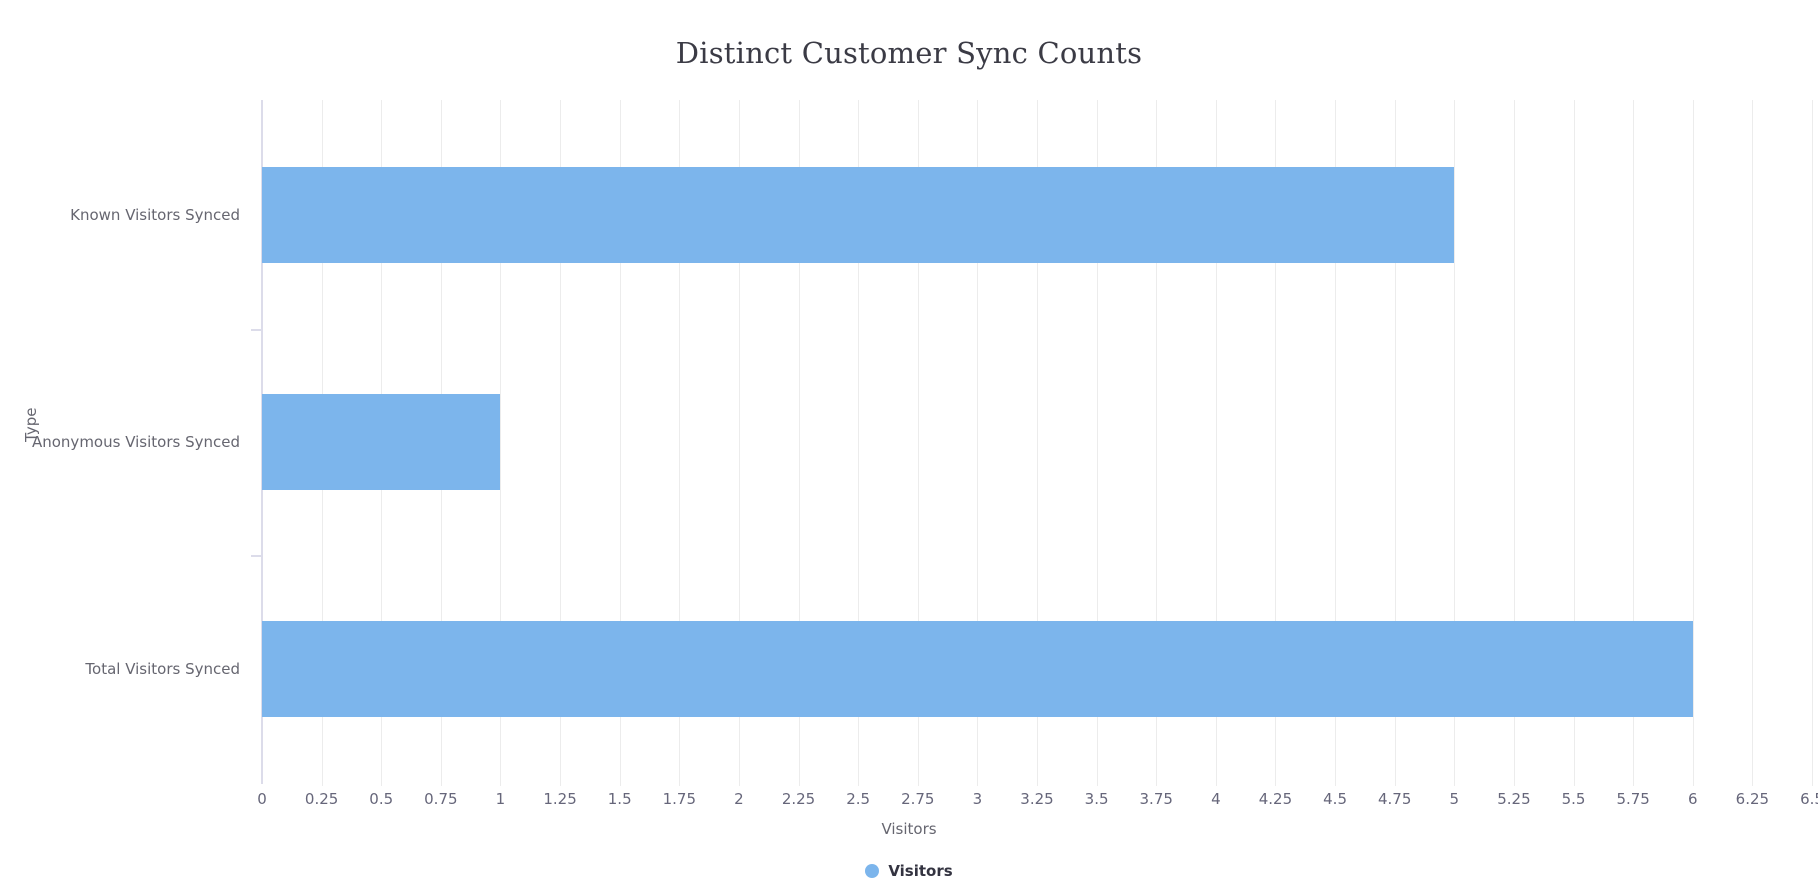  Describe the element at coordinates (1156, 799) in the screenshot. I see `x-axis-tick-label: 3.75` at that location.